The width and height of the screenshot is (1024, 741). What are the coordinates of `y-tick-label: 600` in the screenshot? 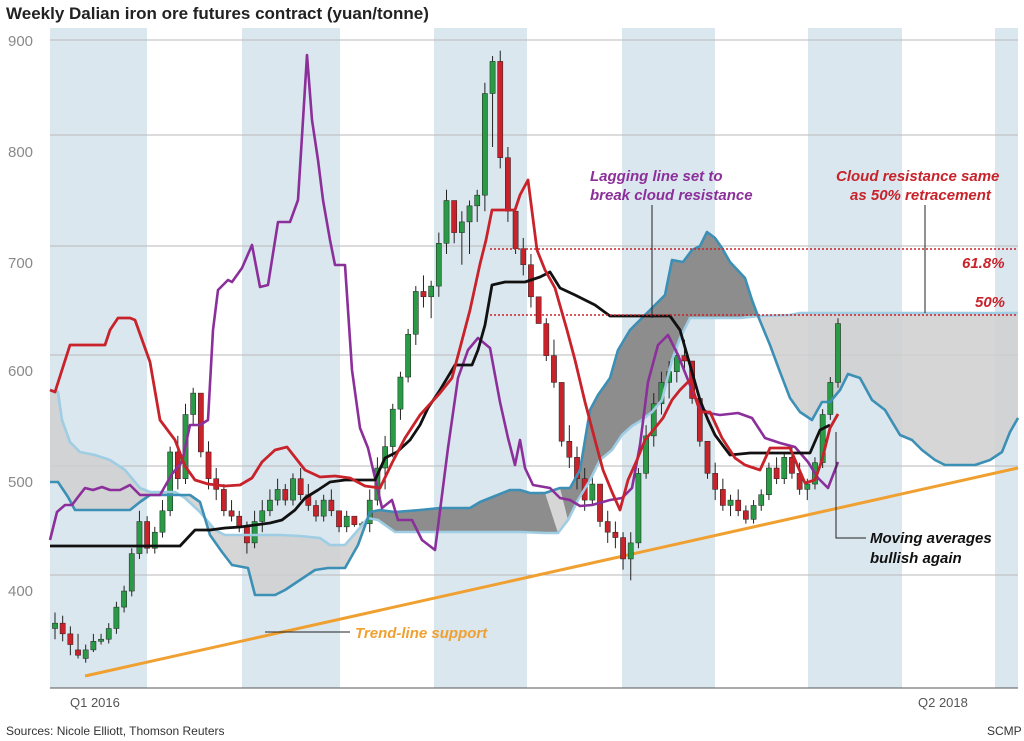 It's located at (20, 371).